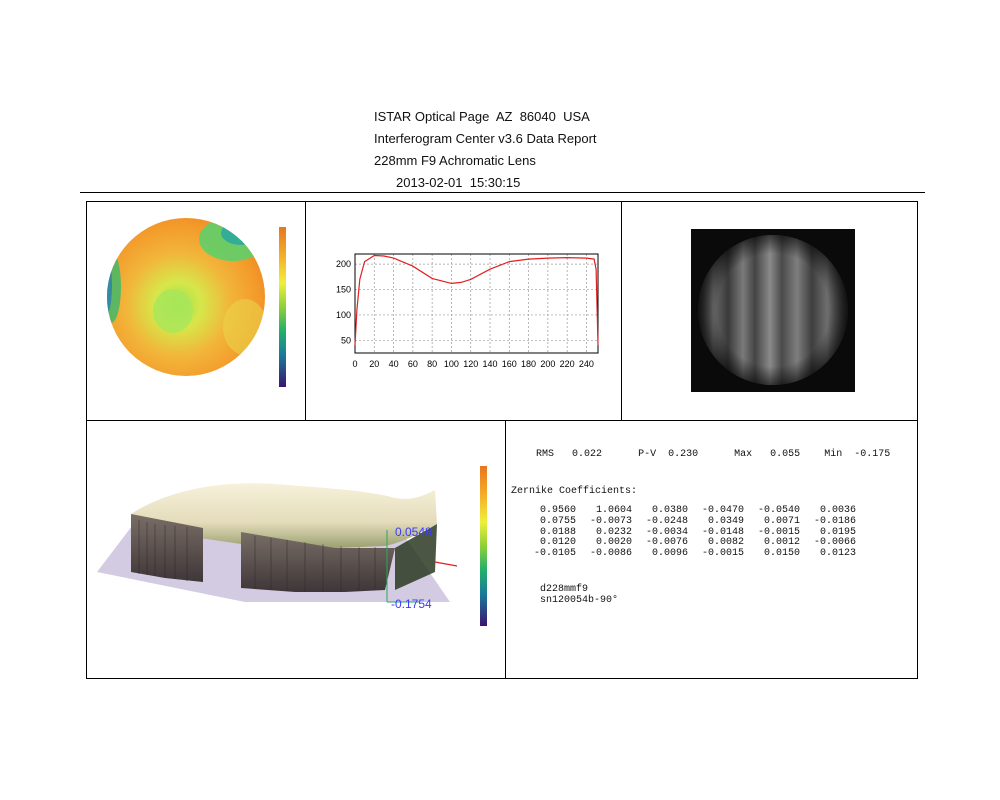 This screenshot has height=800, width=1000. Describe the element at coordinates (725, 543) in the screenshot. I see `table-cell: 0.0082` at that location.